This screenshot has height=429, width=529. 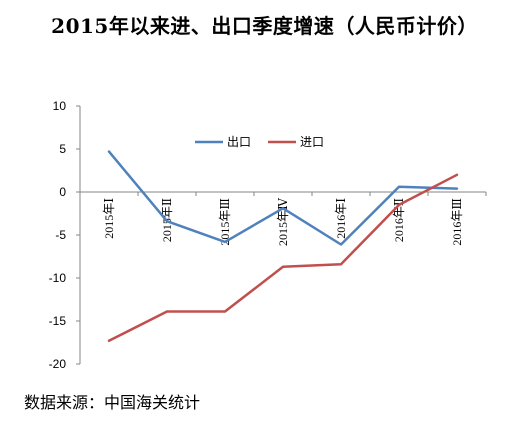 I want to click on y-axis-ticks: 10 5 0 -5 -10 -15 -20, so click(x=64, y=235).